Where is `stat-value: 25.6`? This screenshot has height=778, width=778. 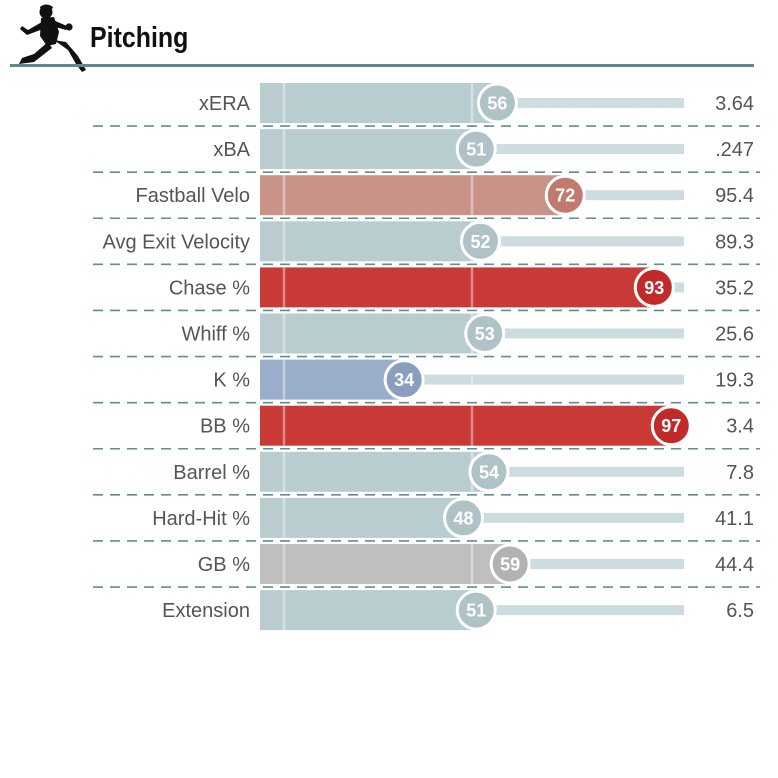
stat-value: 25.6 is located at coordinates (734, 335).